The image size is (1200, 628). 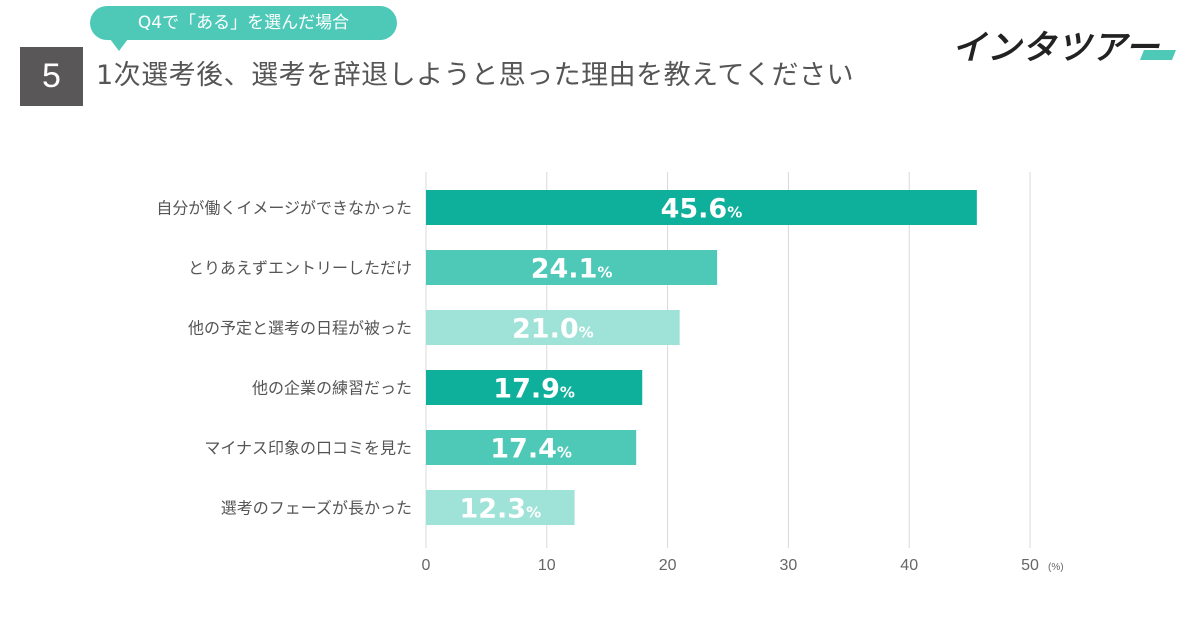 I want to click on section-number: 5, so click(x=51, y=76).